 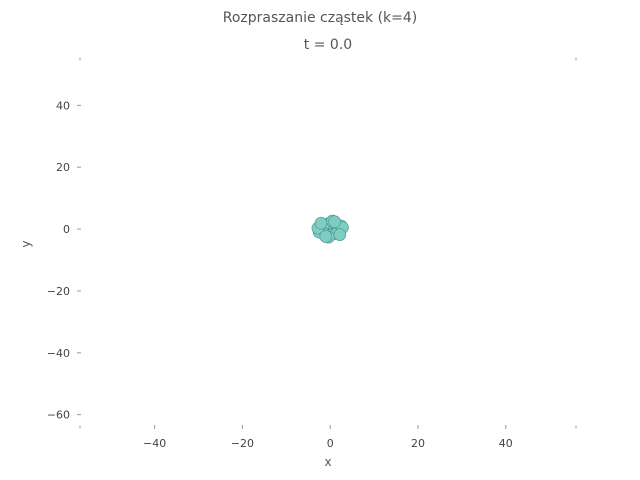 I want to click on x-tick-label: −40, so click(x=154, y=443).